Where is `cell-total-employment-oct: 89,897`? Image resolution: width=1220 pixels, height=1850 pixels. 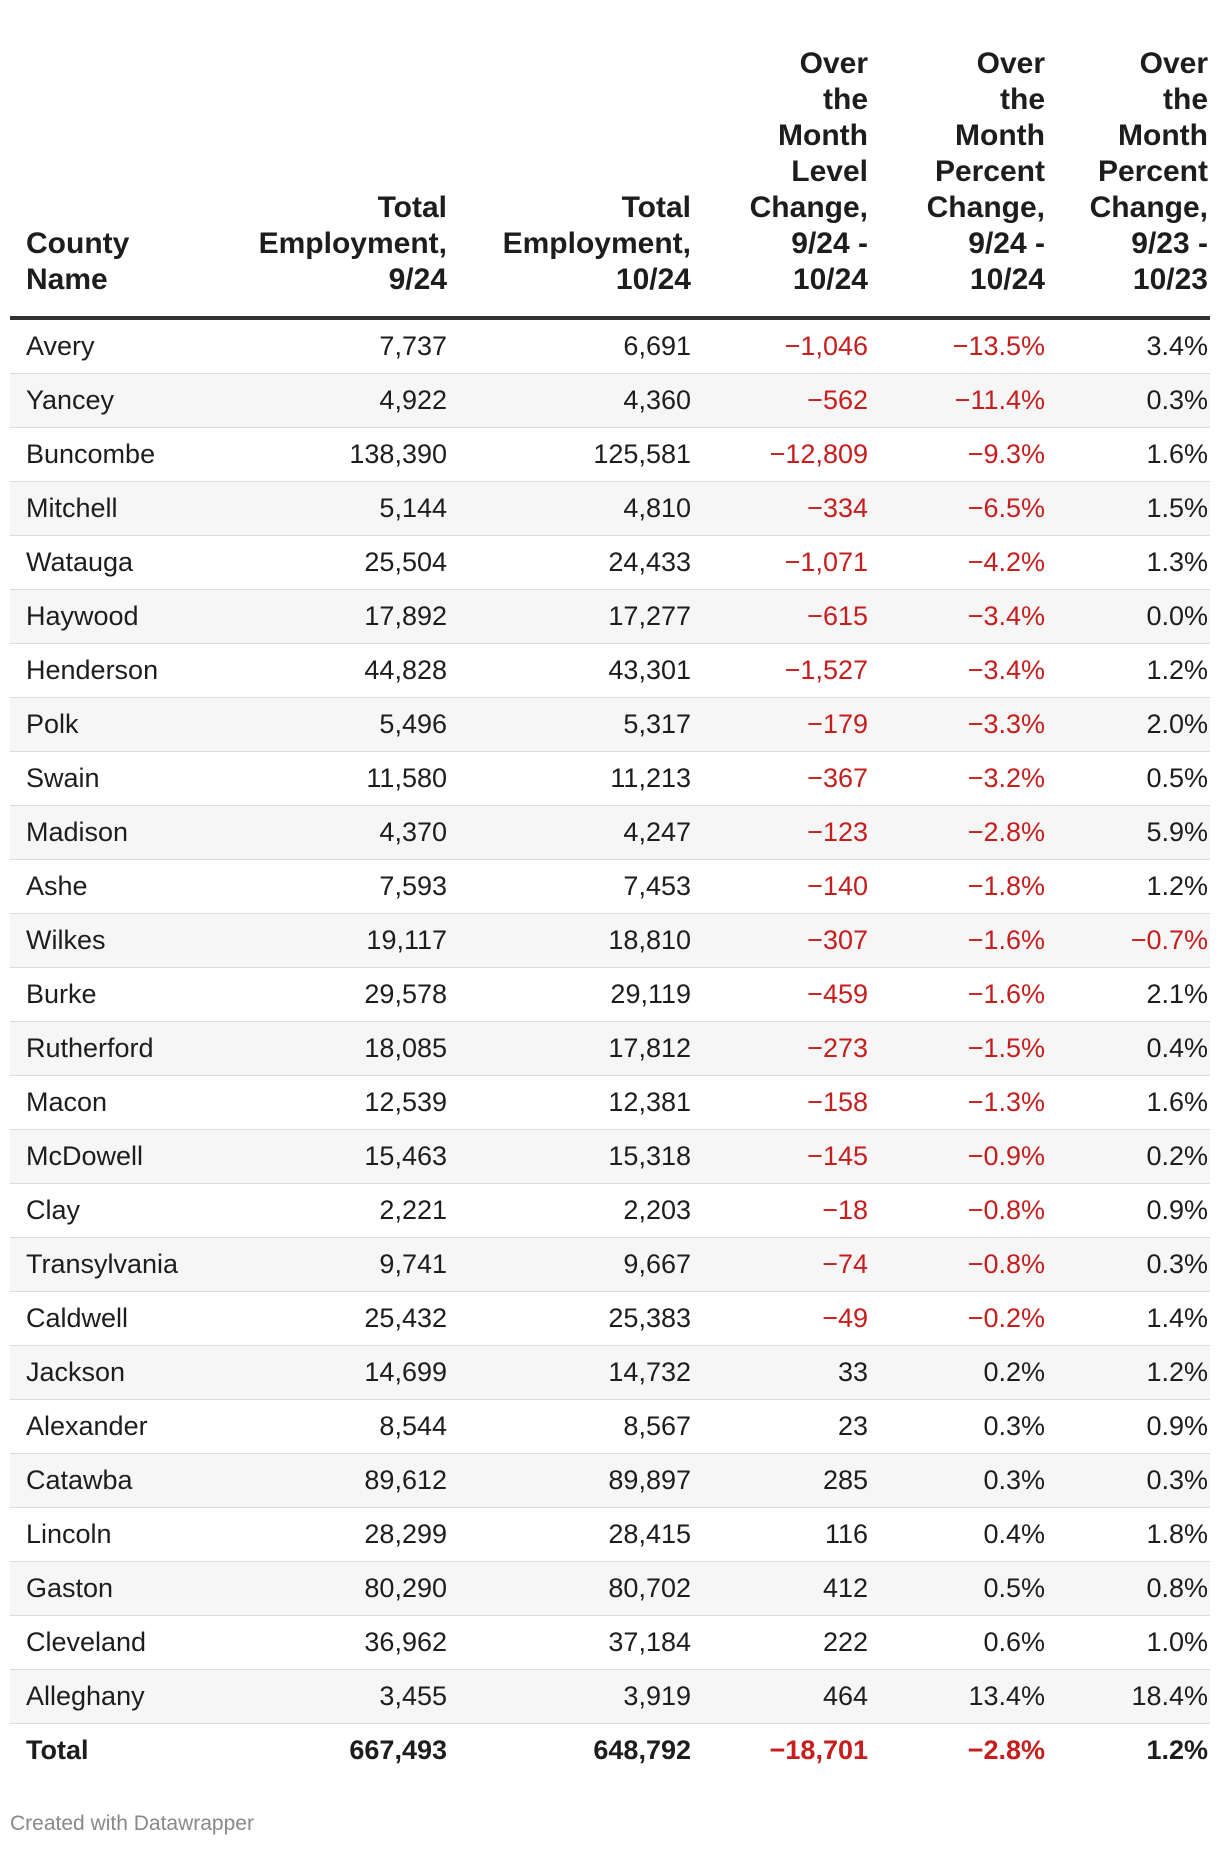
cell-total-employment-oct: 89,897 is located at coordinates (571, 1480).